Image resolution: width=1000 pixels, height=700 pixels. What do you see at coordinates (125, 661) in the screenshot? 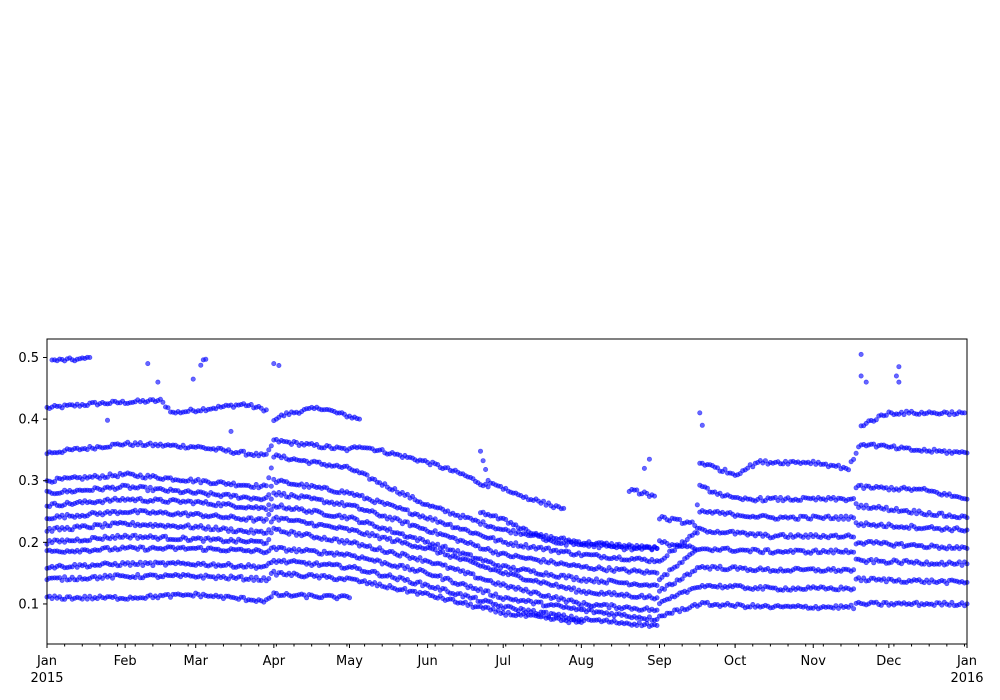
I see `x-tick-label: Feb` at bounding box center [125, 661].